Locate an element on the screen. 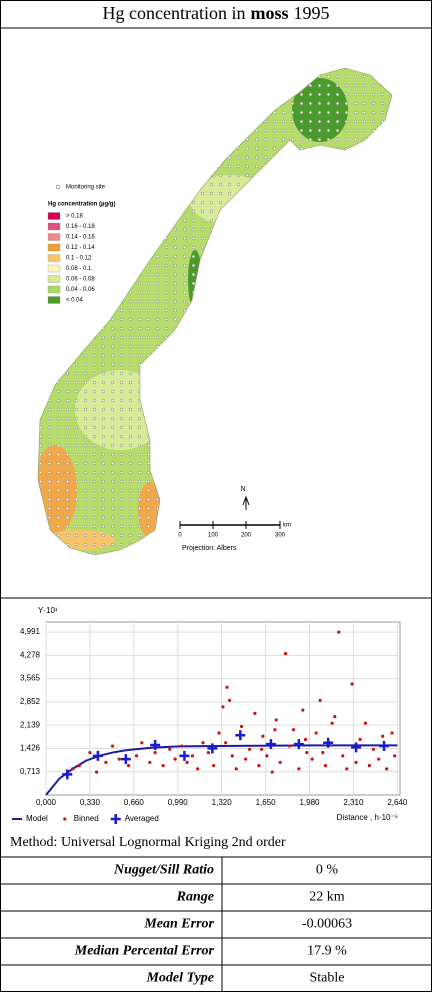 The width and height of the screenshot is (432, 992). legend-label: 0.16 - 0.18 is located at coordinates (80, 227).